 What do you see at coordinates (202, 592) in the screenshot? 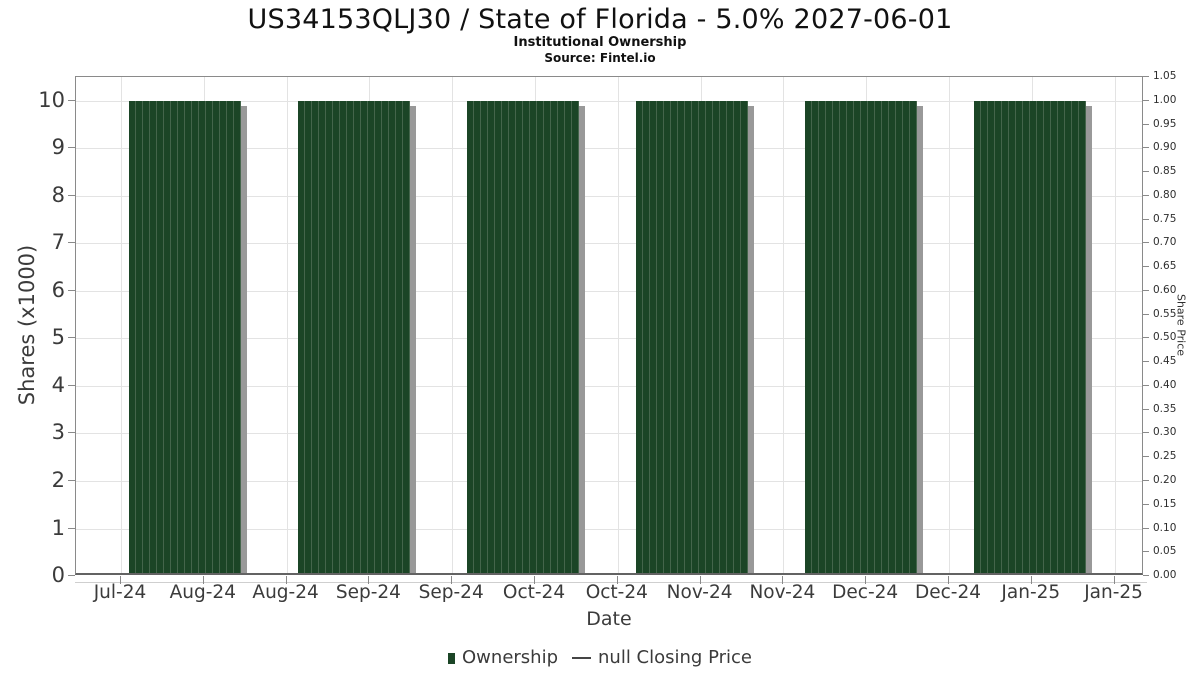
I see `x-tick-label: Aug-24` at bounding box center [202, 592].